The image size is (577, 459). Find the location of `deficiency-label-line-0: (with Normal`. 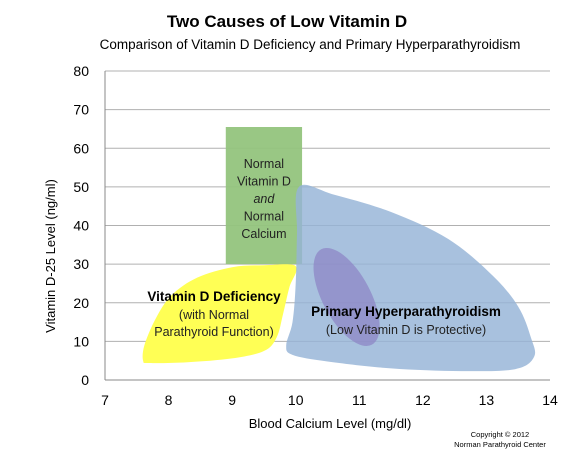

deficiency-label-line-0: (with Normal is located at coordinates (214, 315).